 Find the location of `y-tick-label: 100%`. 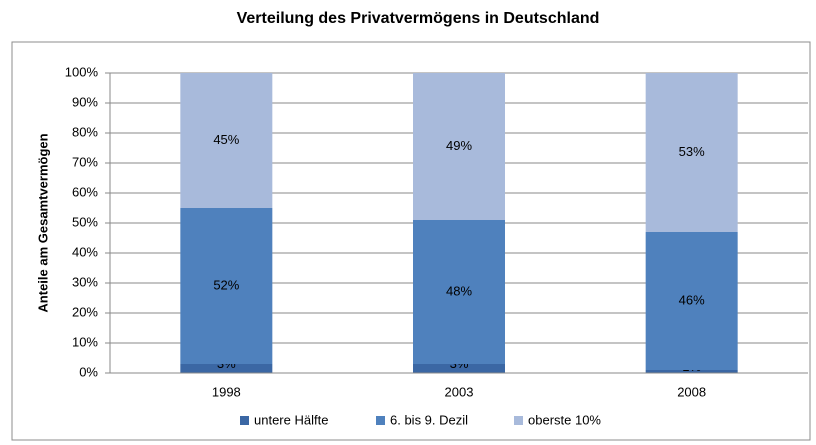

y-tick-label: 100% is located at coordinates (82, 71).